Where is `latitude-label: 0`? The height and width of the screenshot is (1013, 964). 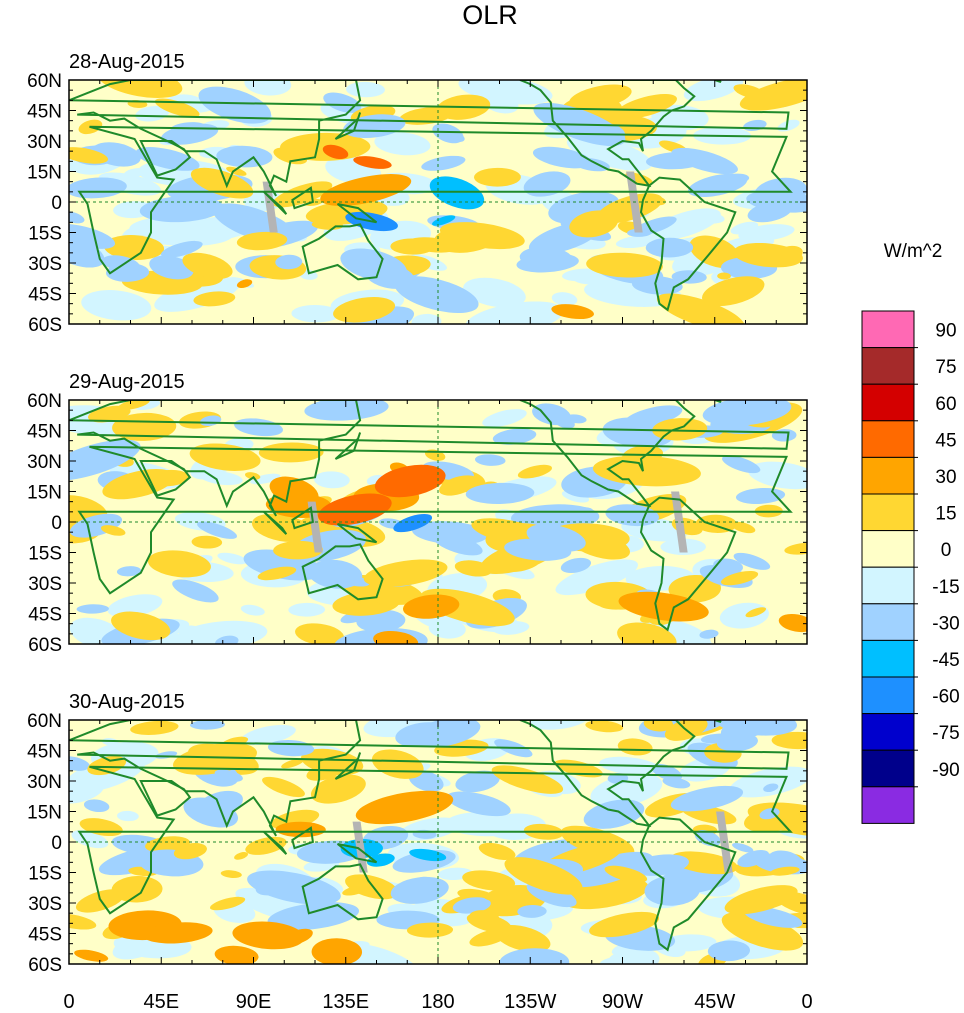
latitude-label: 0 is located at coordinates (56, 203).